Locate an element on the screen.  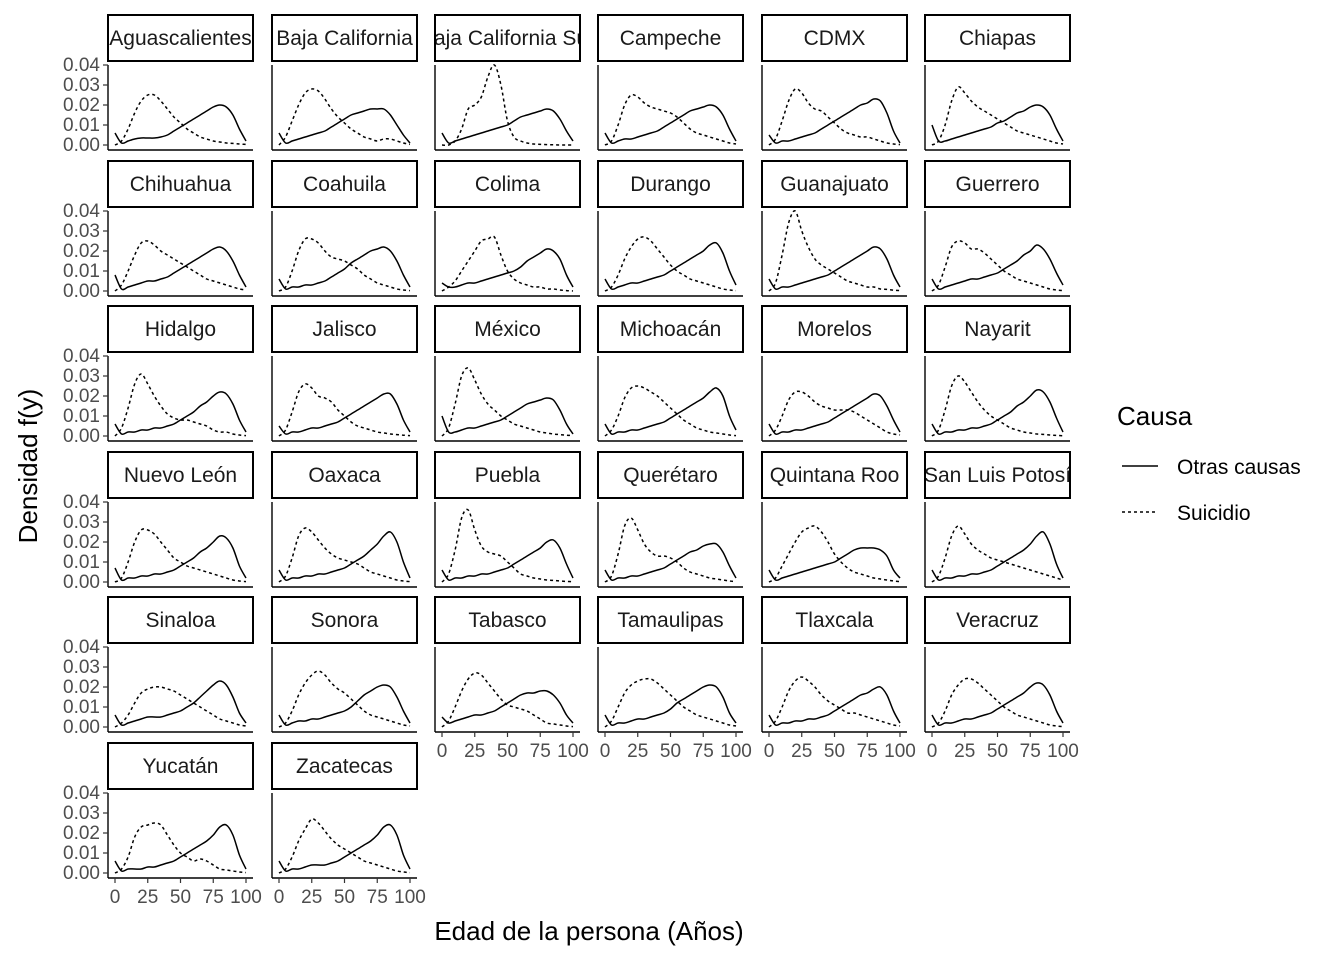
panel-veracruz: Veracruz 0 25 50 75 100 is located at coordinates (1001, 679).